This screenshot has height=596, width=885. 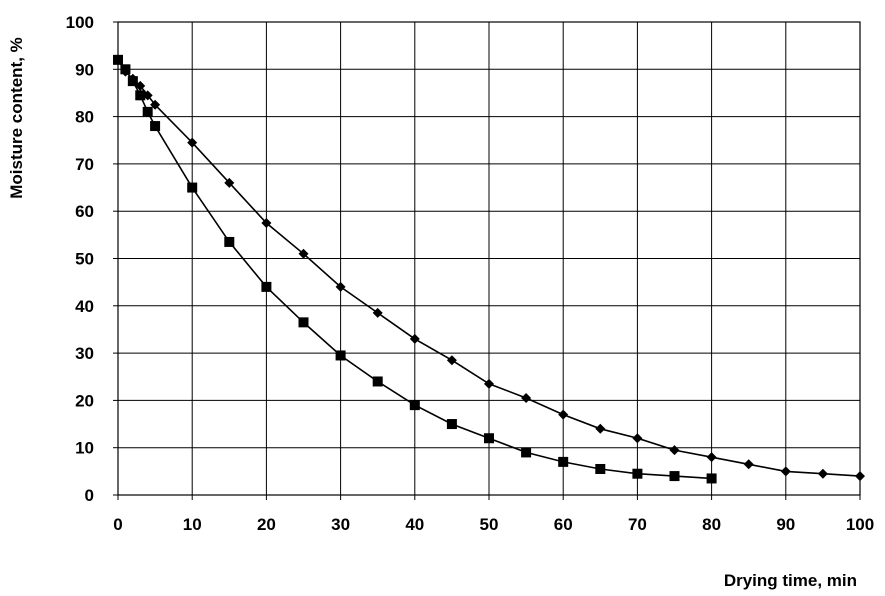 What do you see at coordinates (89, 495) in the screenshot?
I see `y-tick-label: 0` at bounding box center [89, 495].